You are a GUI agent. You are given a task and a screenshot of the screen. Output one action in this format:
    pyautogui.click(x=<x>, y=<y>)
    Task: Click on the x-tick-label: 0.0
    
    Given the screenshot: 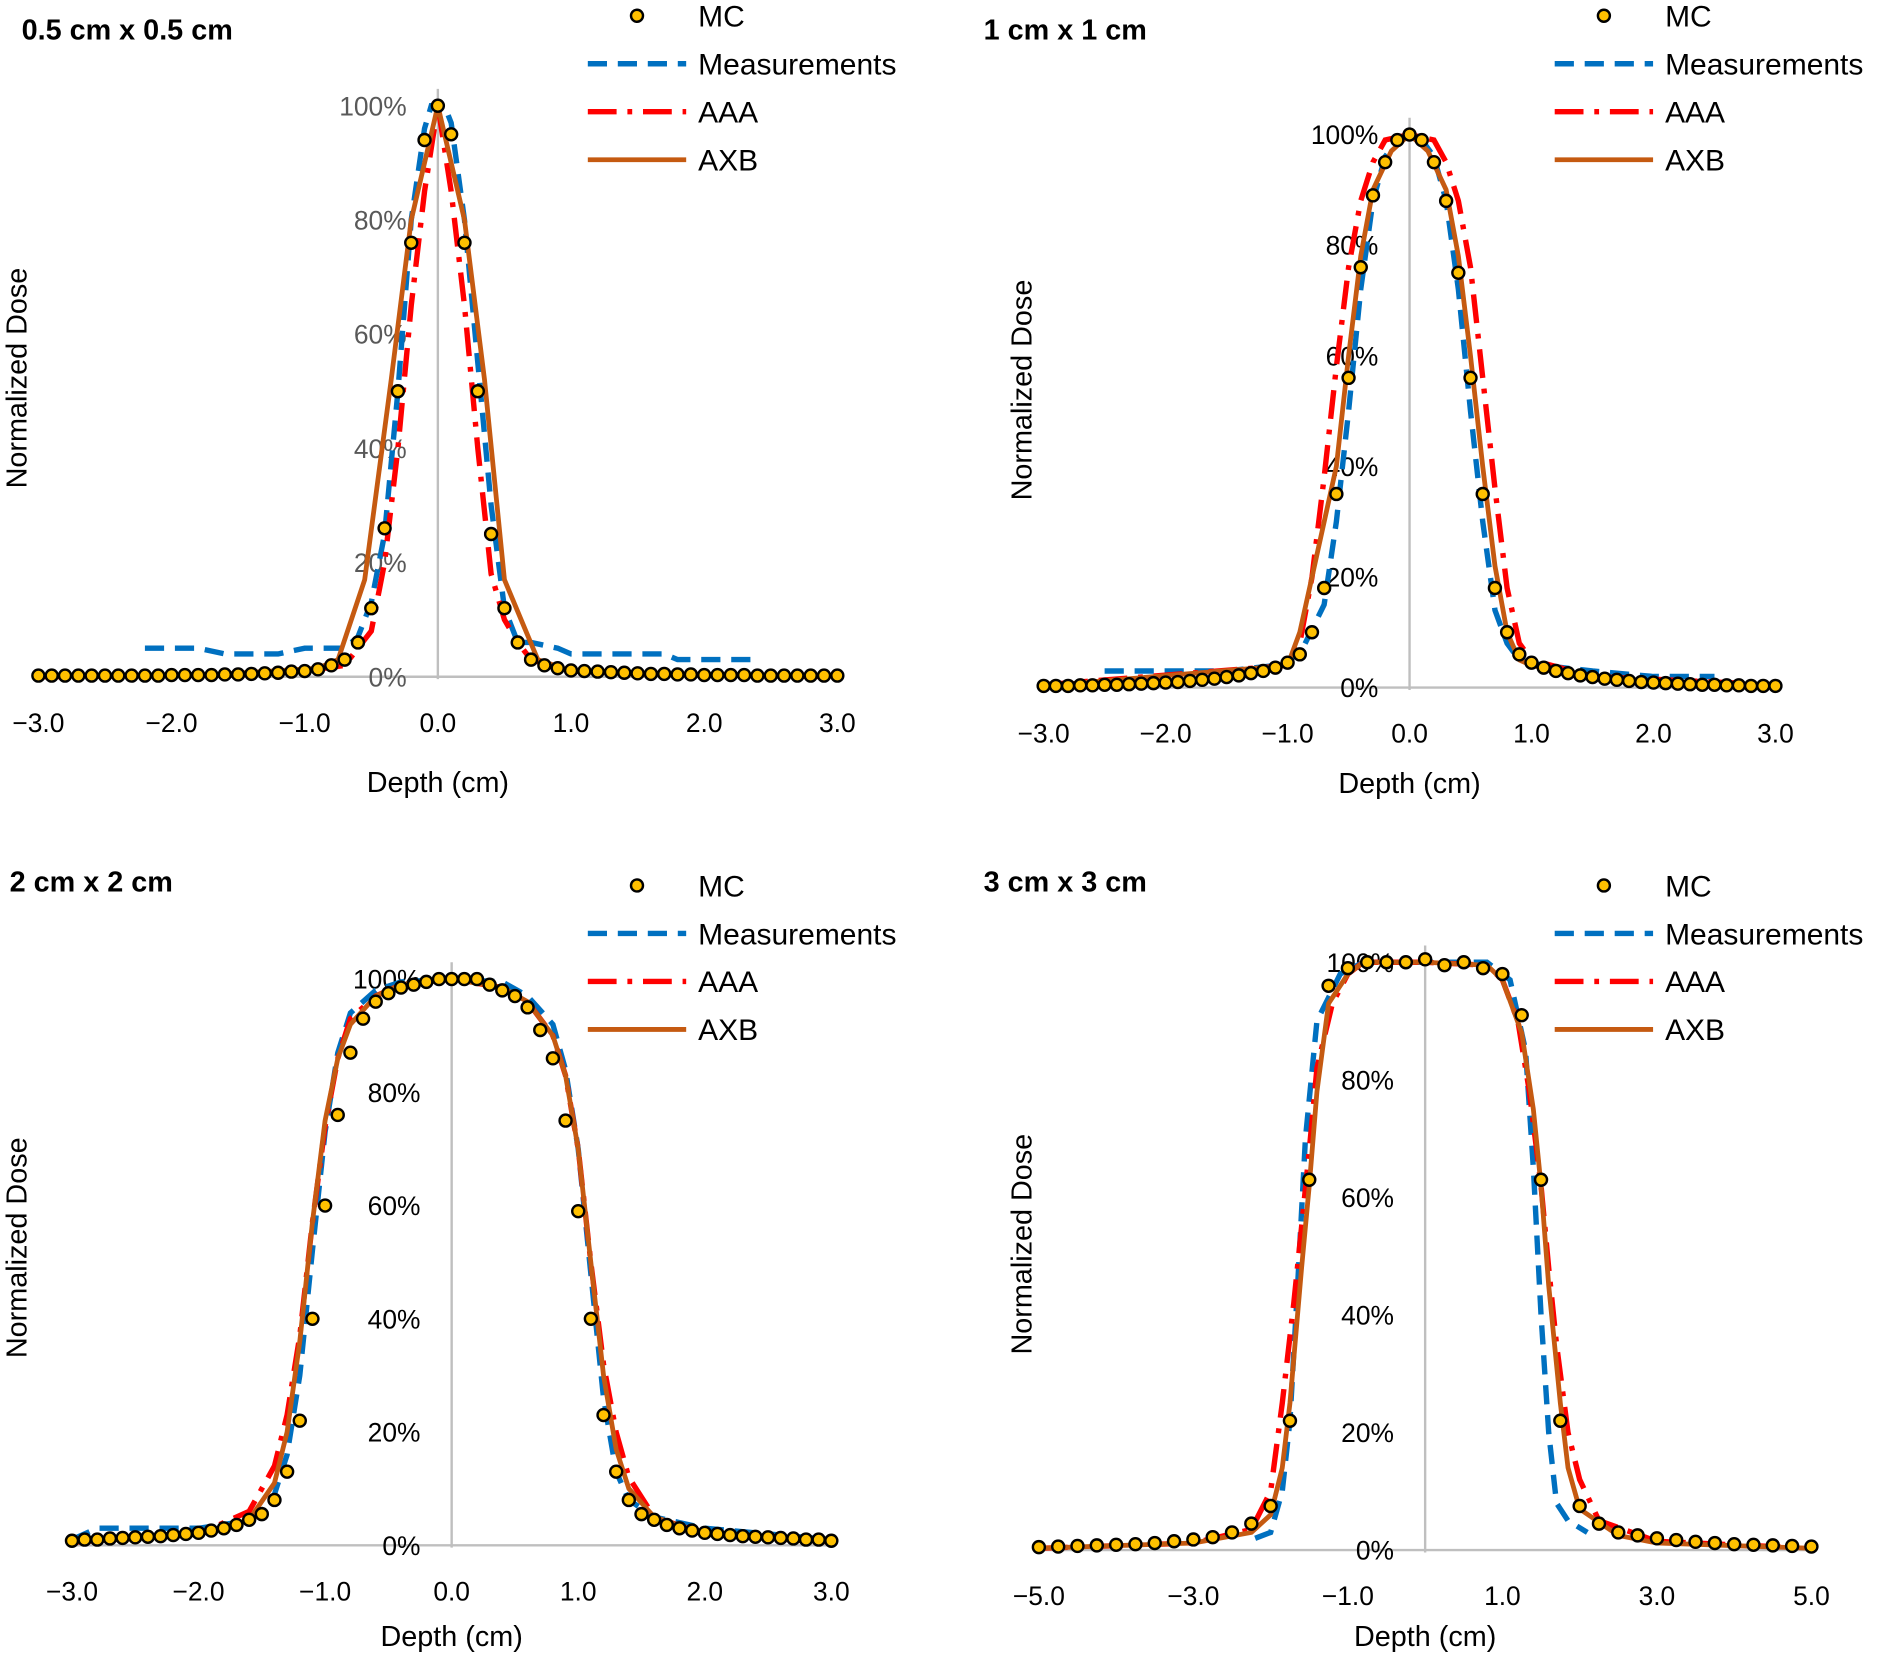 What is the action you would take?
    pyautogui.click(x=438, y=723)
    